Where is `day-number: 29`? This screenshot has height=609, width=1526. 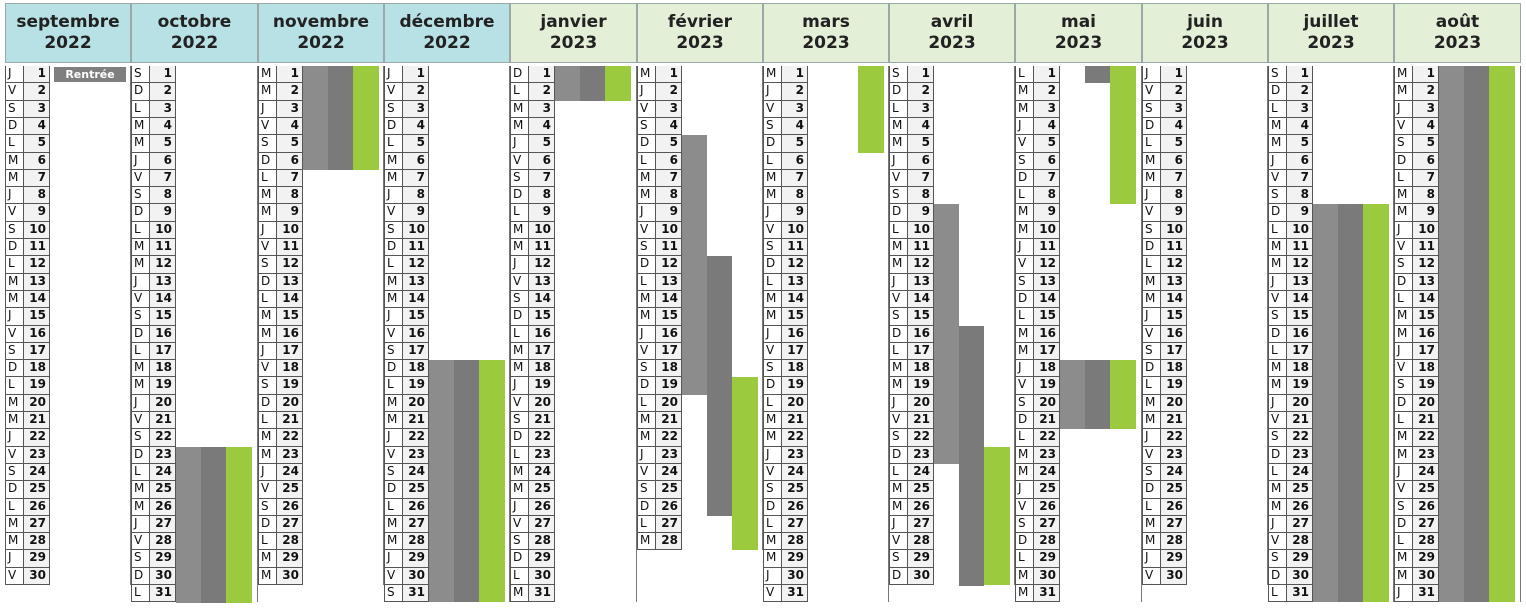
day-number: 29 is located at coordinates (921, 559).